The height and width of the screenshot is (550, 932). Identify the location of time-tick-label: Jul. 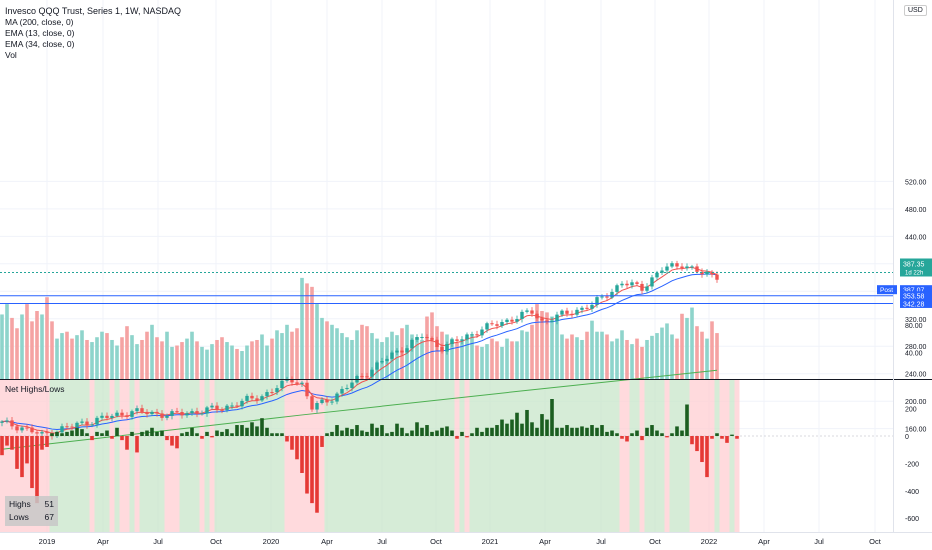
(819, 541).